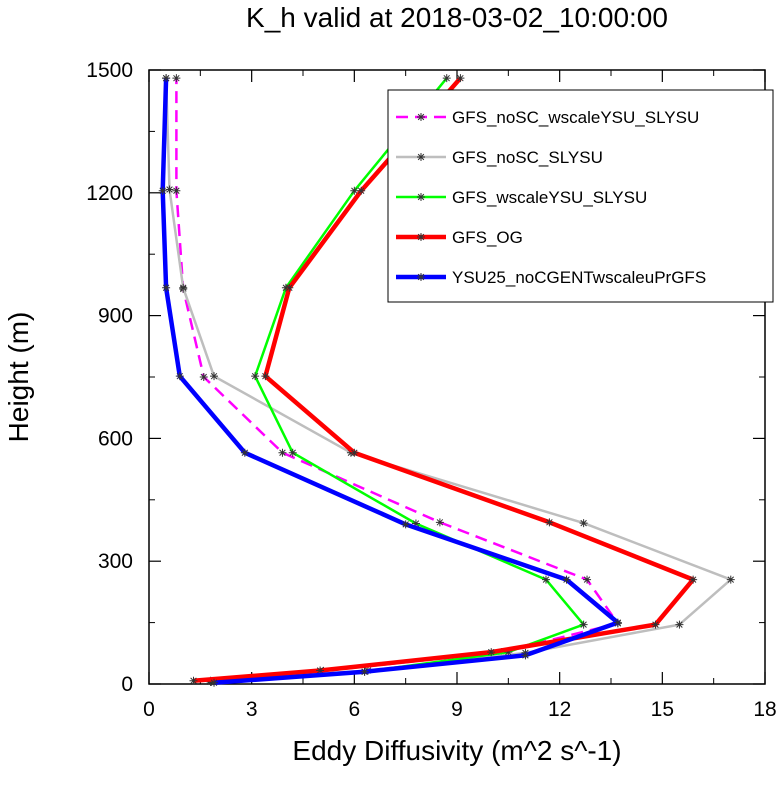 The image size is (781, 796). What do you see at coordinates (115, 561) in the screenshot?
I see `y-tick-label: 300` at bounding box center [115, 561].